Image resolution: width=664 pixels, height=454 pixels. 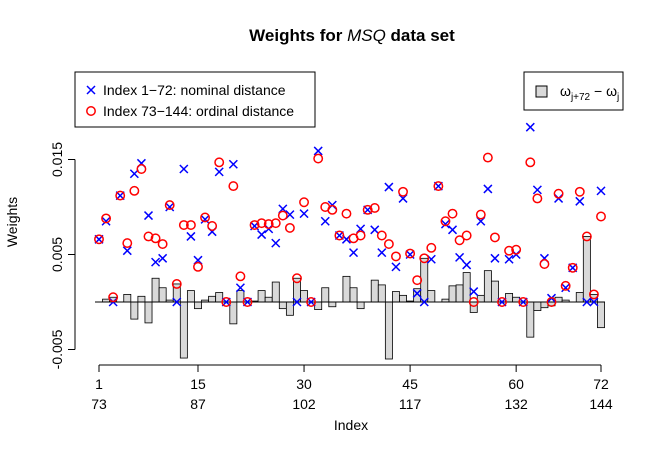 What do you see at coordinates (410, 384) in the screenshot?
I see `x-tick-label-top: 45` at bounding box center [410, 384].